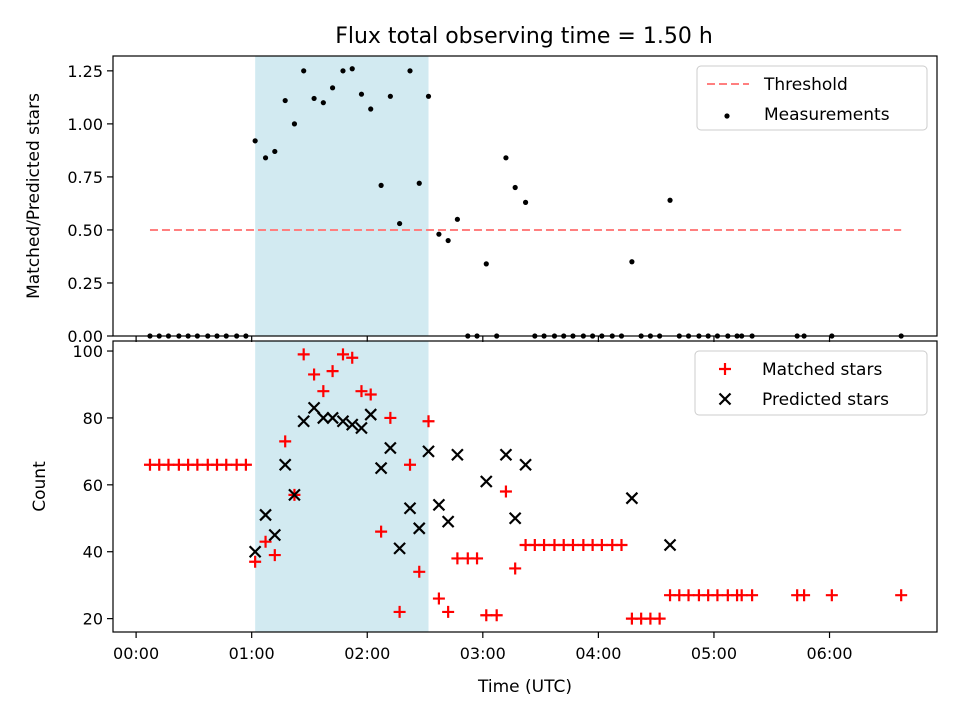 This screenshot has width=960, height=720. I want to click on series-predicted-stars, so click(462, 480).